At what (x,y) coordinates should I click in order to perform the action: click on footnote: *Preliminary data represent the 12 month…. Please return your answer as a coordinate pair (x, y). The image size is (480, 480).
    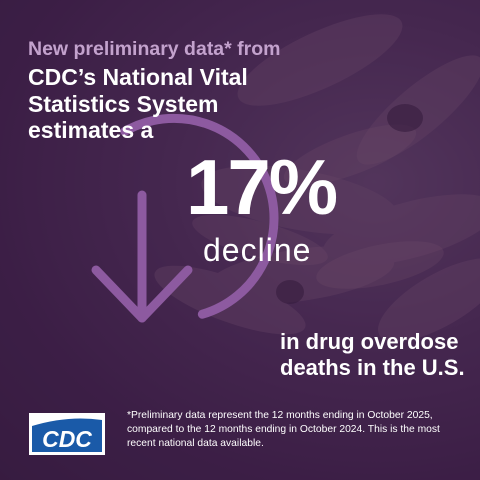
    Looking at the image, I should click on (283, 429).